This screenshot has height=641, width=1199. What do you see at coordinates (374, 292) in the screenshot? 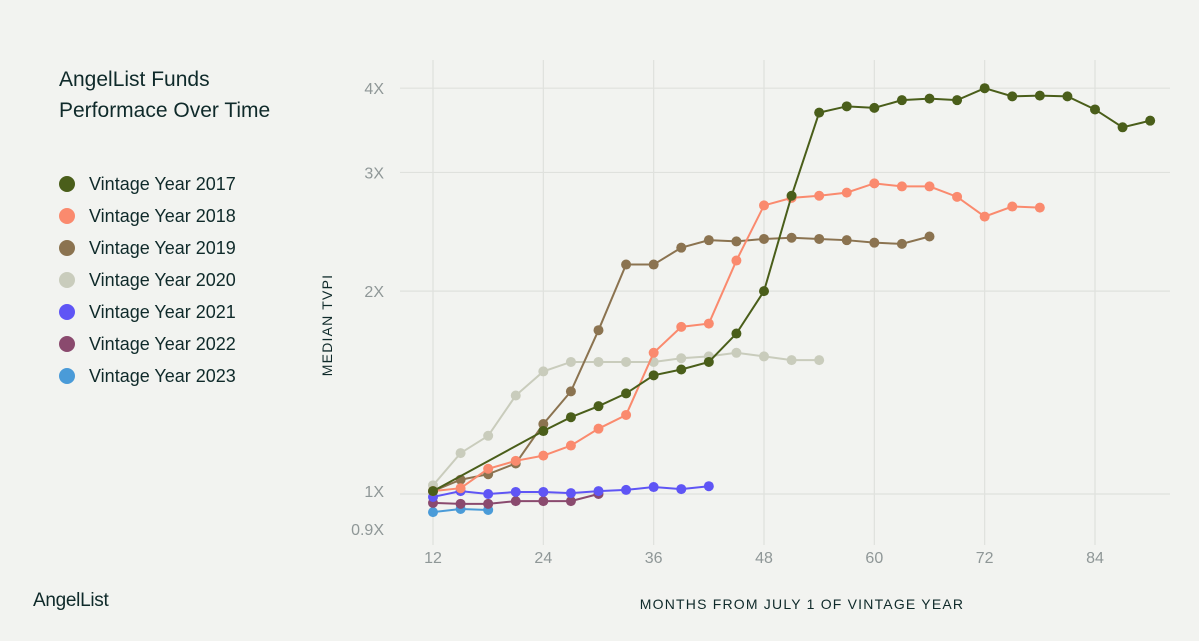
I see `y-tick-label: 2X` at bounding box center [374, 292].